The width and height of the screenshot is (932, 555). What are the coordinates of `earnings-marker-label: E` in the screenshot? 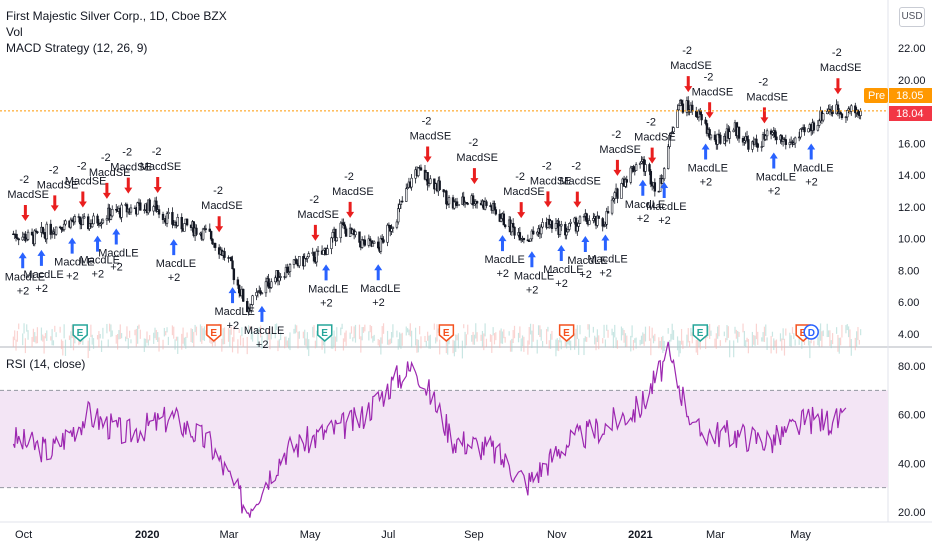 It's located at (80, 333).